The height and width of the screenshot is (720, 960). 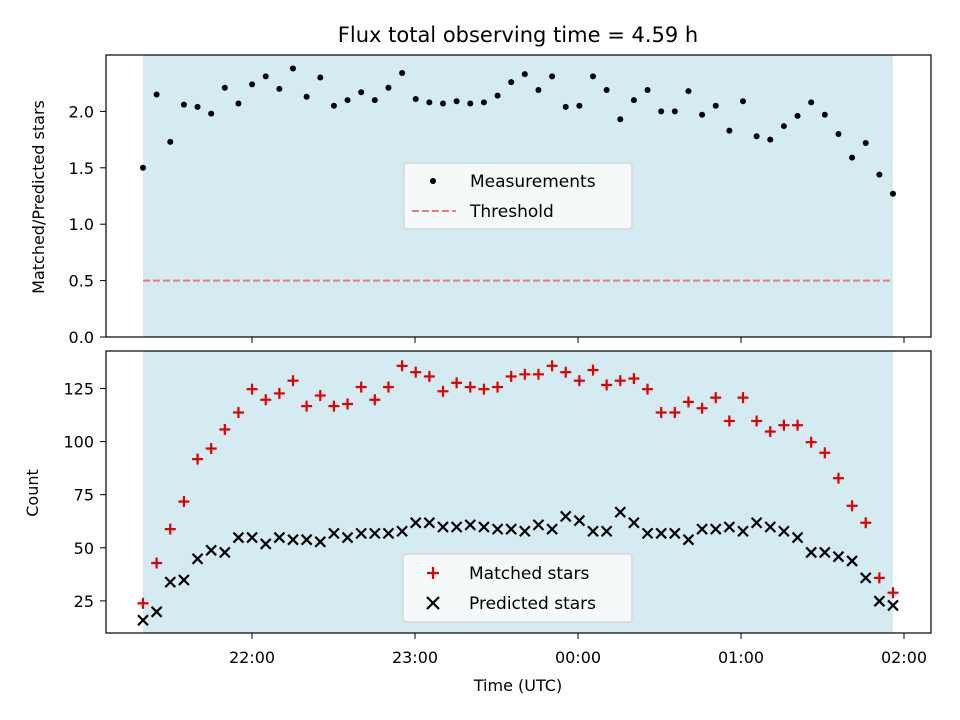 What do you see at coordinates (84, 548) in the screenshot?
I see `y-tick-label: 50` at bounding box center [84, 548].